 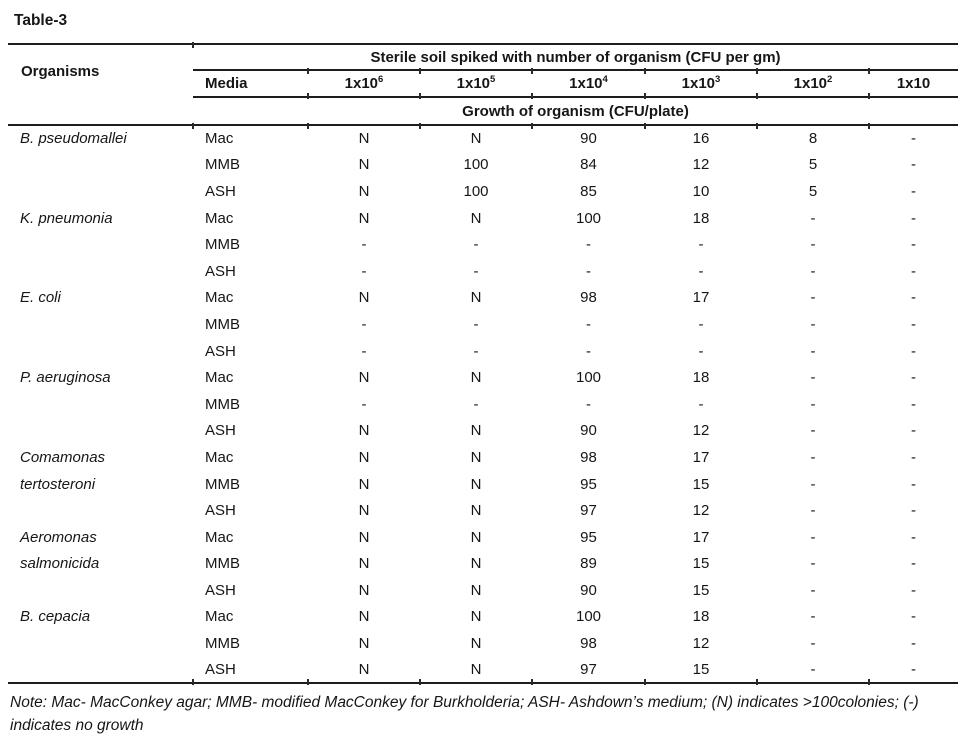 What do you see at coordinates (65, 378) in the screenshot?
I see `organism-cell: P. aeruginosa` at bounding box center [65, 378].